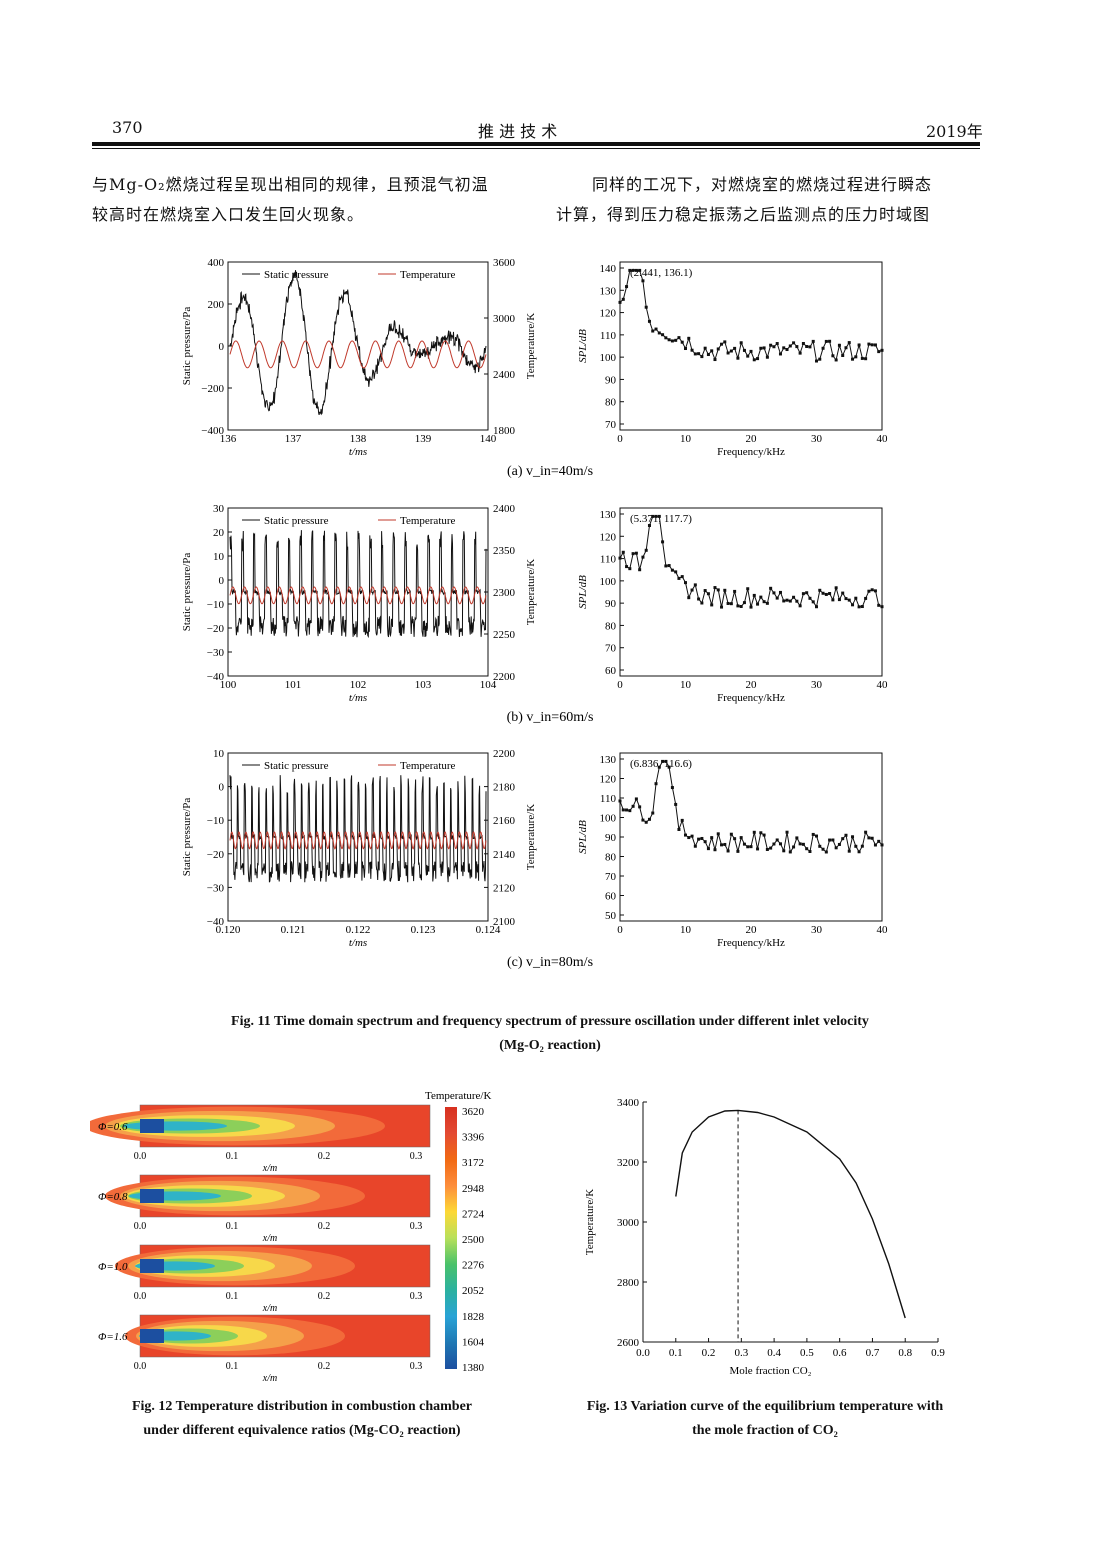 This screenshot has height=1546, width=1102. What do you see at coordinates (938, 1353) in the screenshot?
I see `x-tick-label: 0.9` at bounding box center [938, 1353].